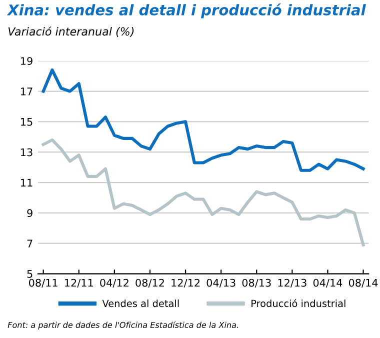 This screenshot has height=338, width=380. I want to click on x-tick-label: 04/14, so click(327, 283).